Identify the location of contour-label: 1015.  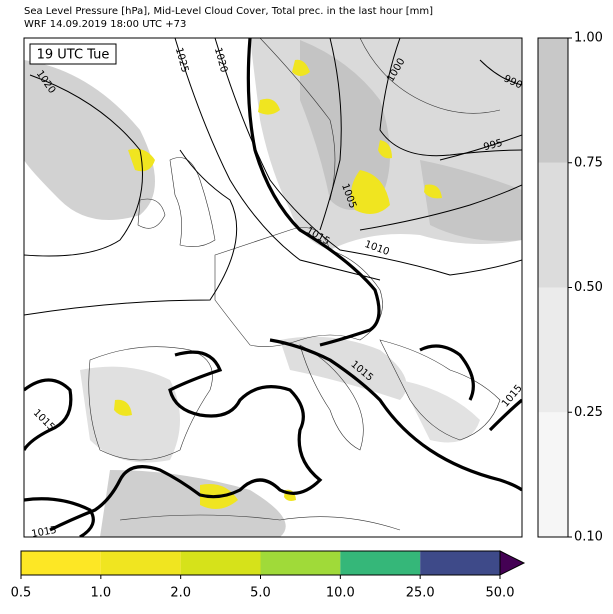
(44, 532).